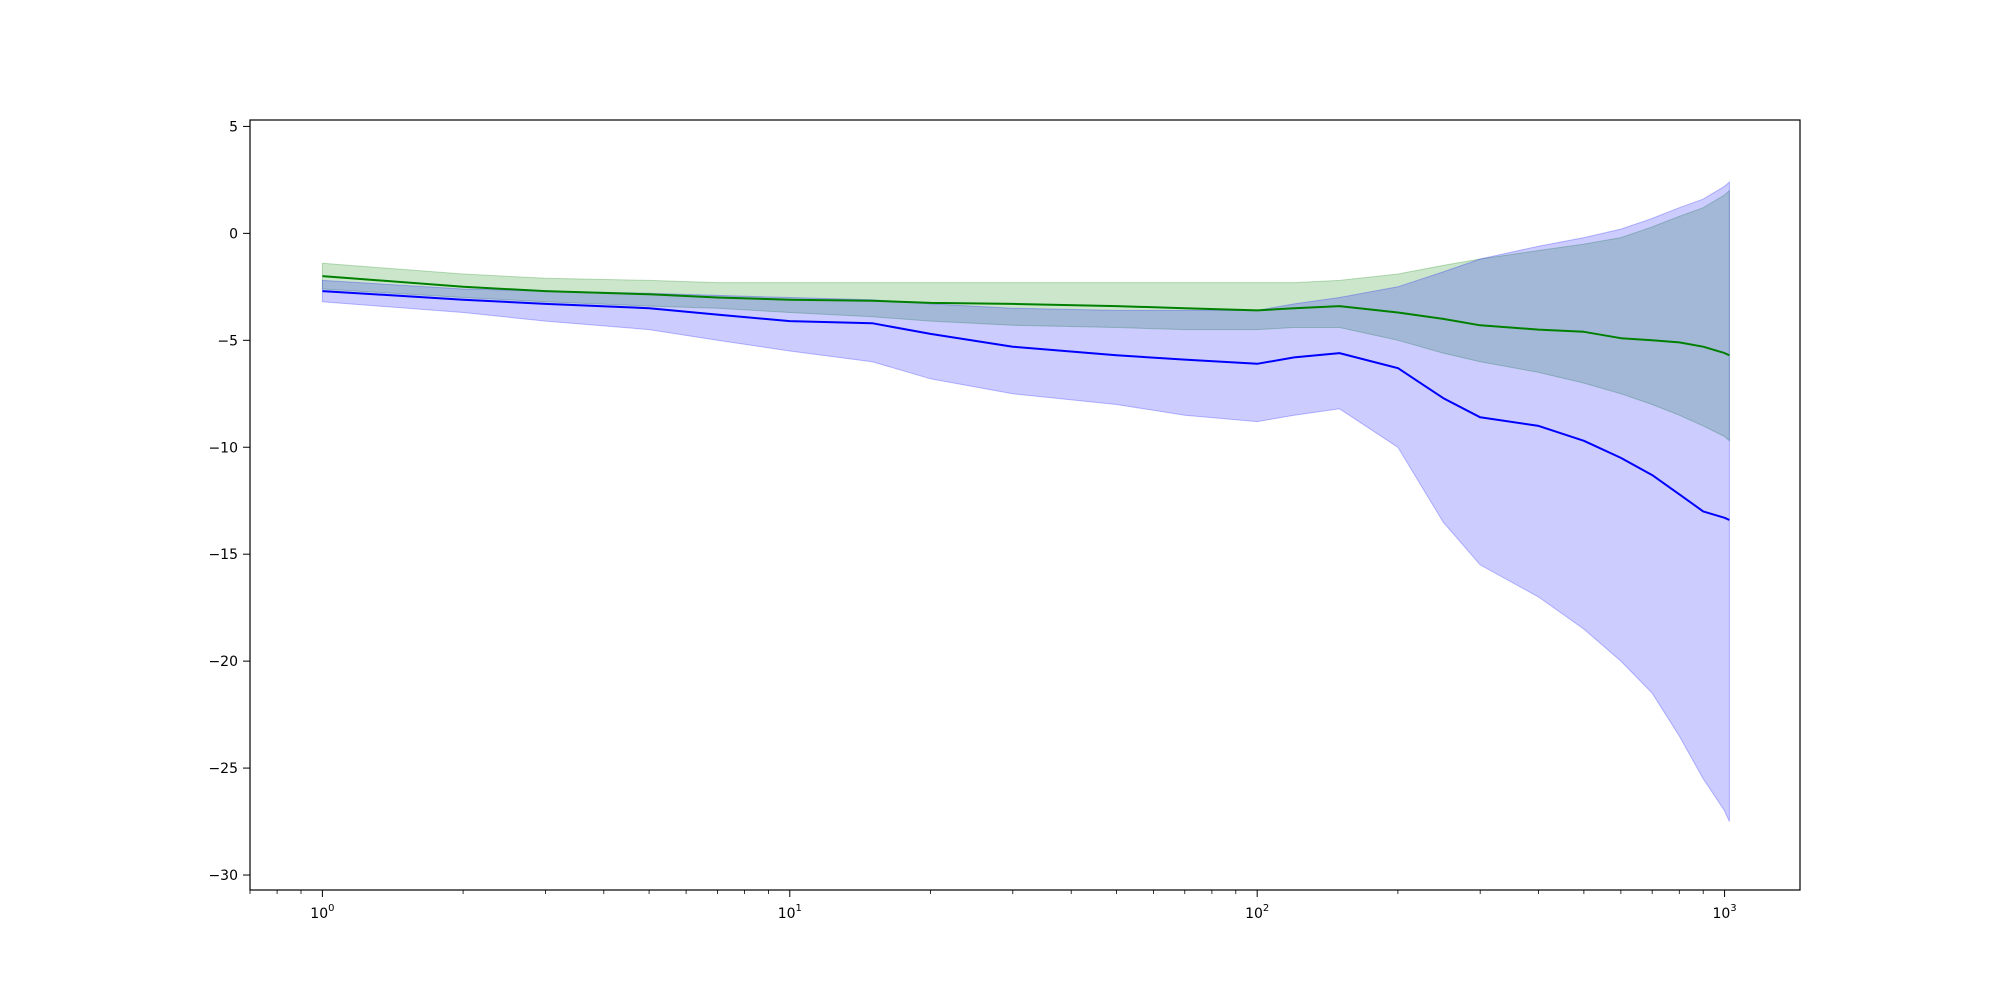 This screenshot has width=2000, height=1000. What do you see at coordinates (993, 906) in the screenshot?
I see `x-axis: 10⁰ 10¹ 10² 10³` at bounding box center [993, 906].